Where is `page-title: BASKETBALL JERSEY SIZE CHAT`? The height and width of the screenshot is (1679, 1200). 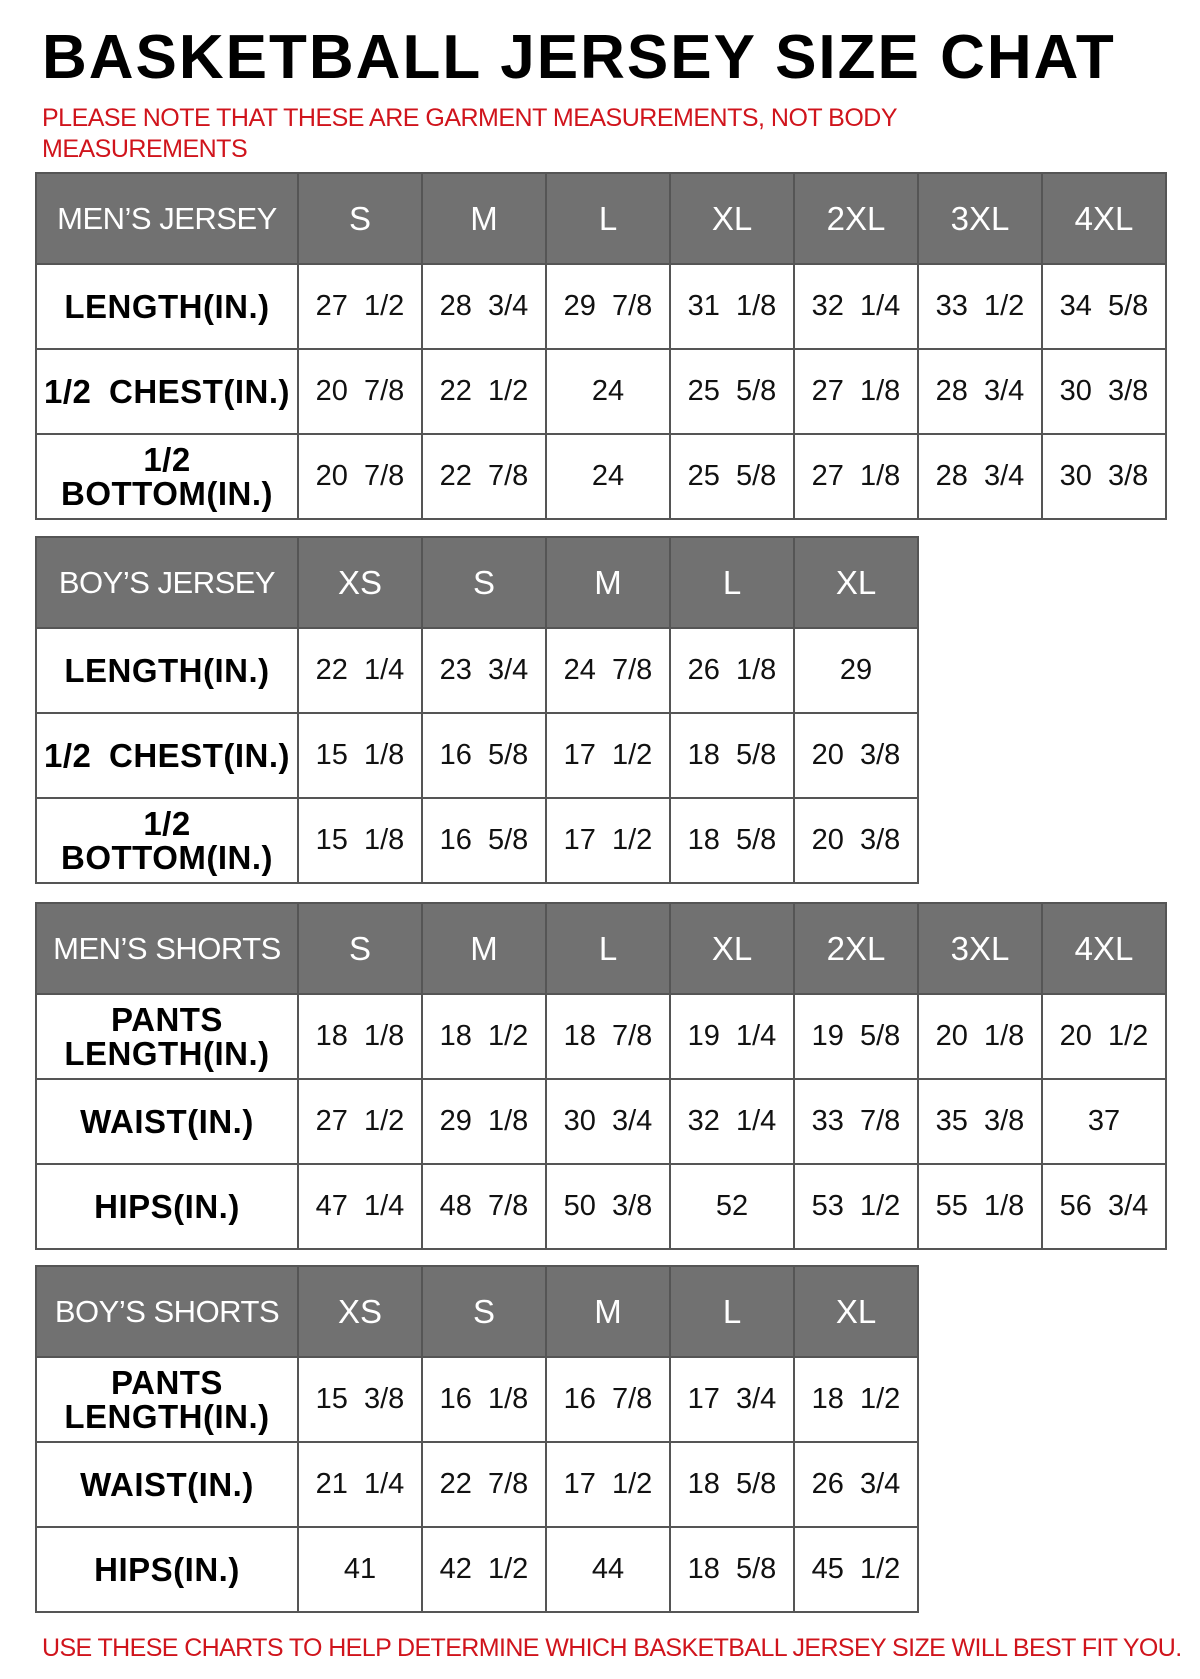 page-title: BASKETBALL JERSEY SIZE CHAT is located at coordinates (579, 57).